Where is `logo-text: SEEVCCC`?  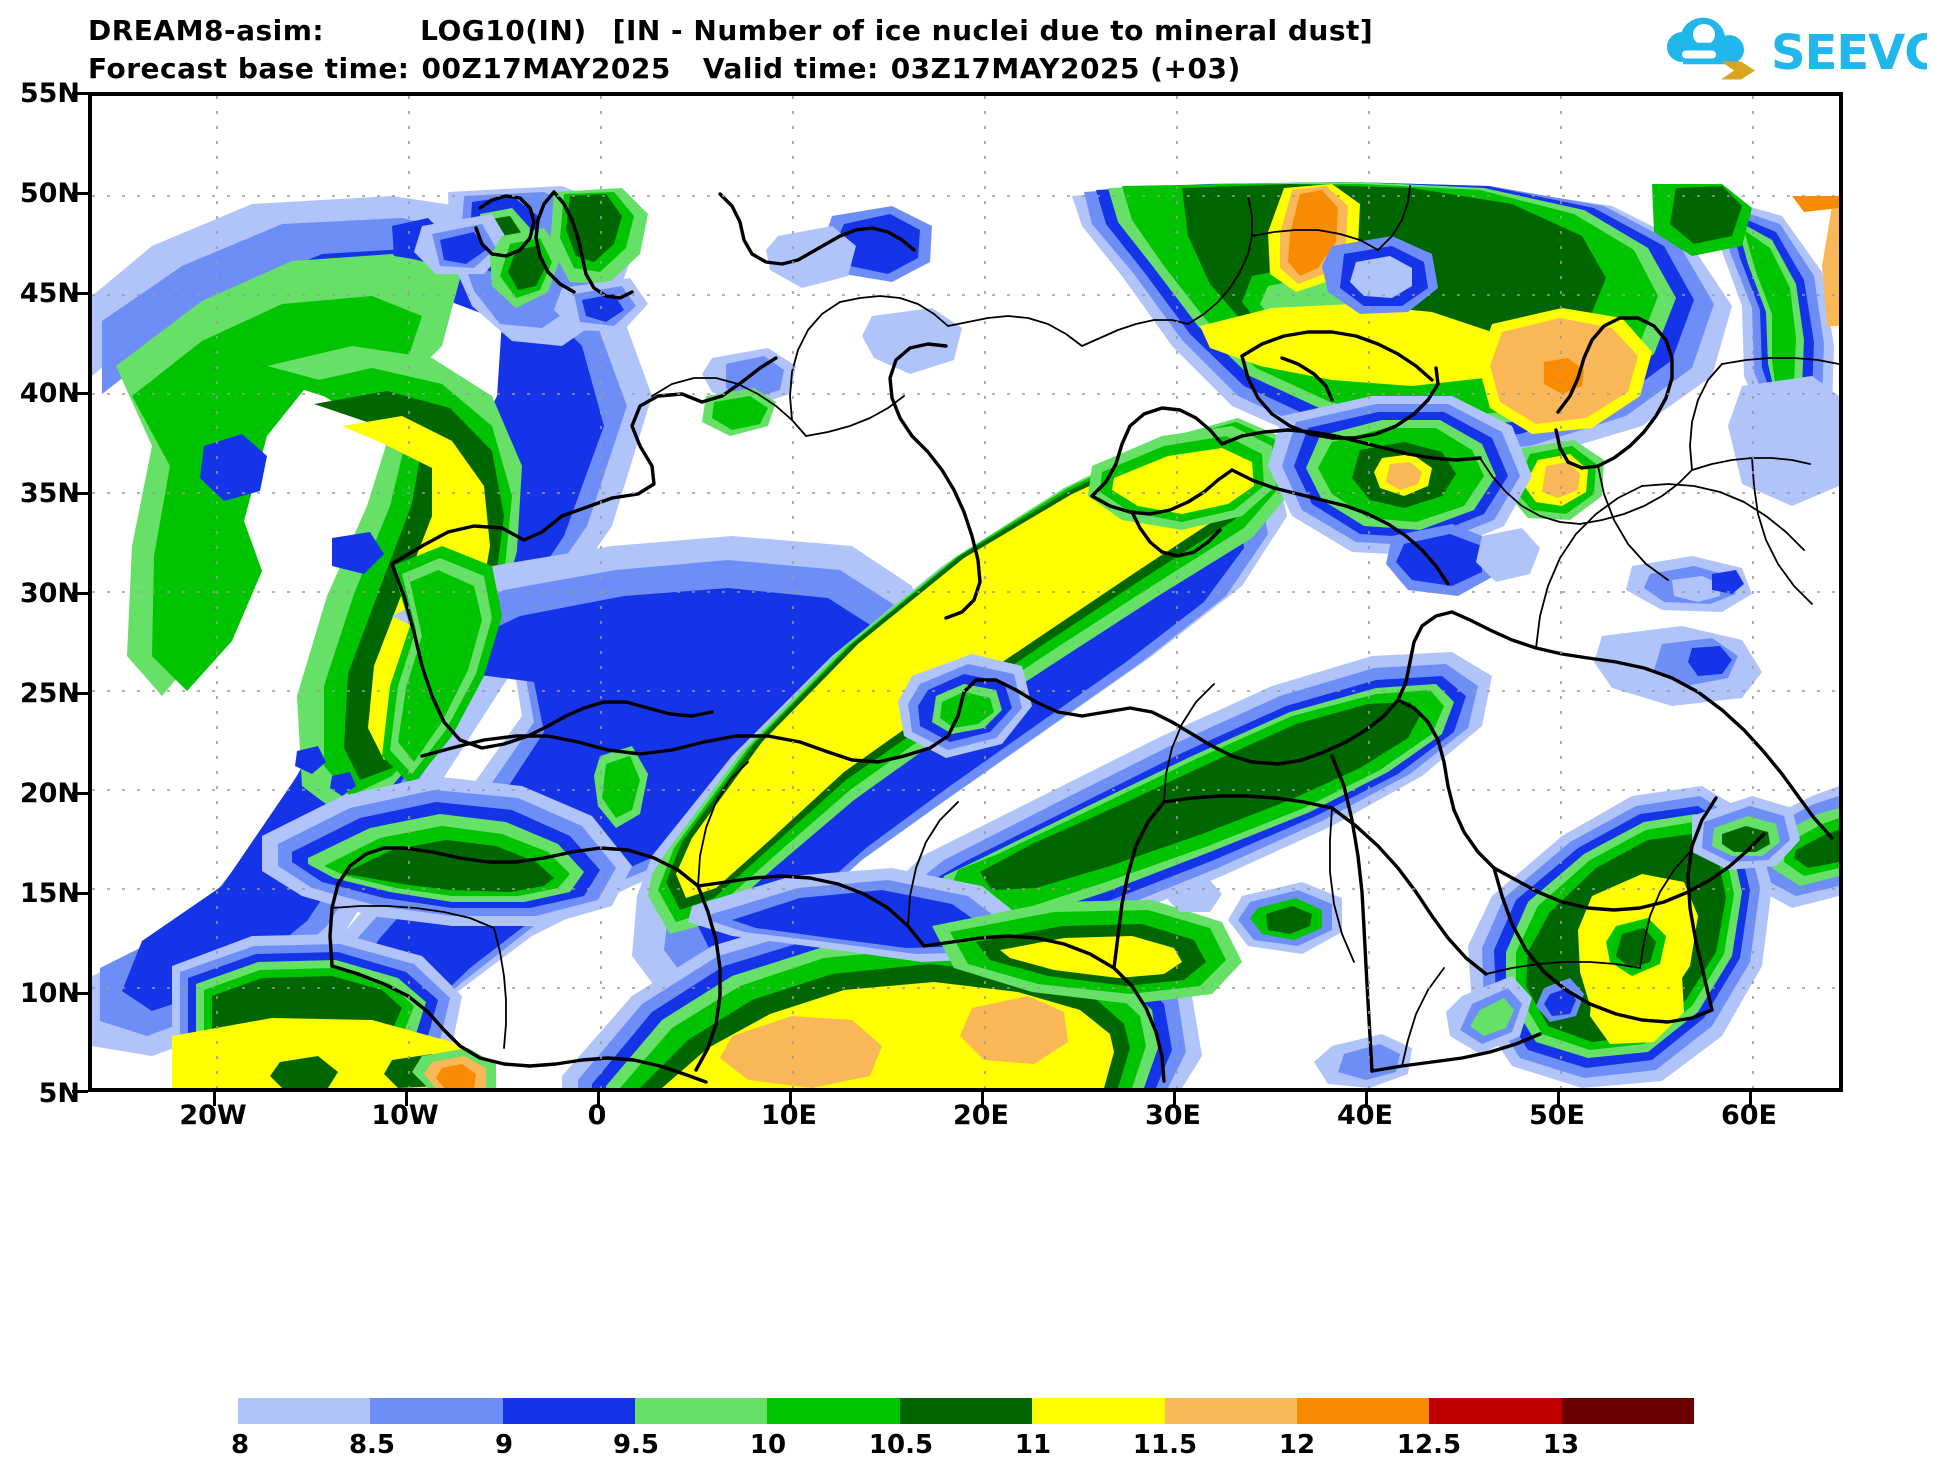 logo-text: SEEVCCC is located at coordinates (1849, 52).